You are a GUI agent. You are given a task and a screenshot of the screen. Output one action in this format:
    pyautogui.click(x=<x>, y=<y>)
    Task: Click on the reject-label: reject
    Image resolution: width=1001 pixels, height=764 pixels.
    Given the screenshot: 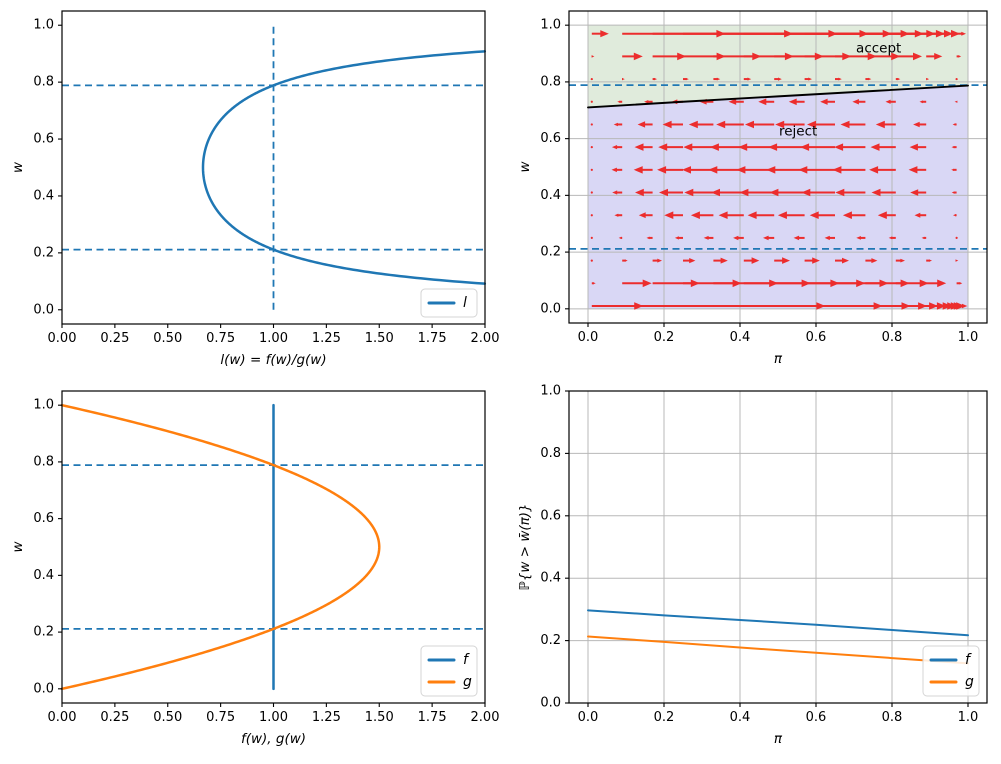 What is the action you would take?
    pyautogui.click(x=798, y=131)
    